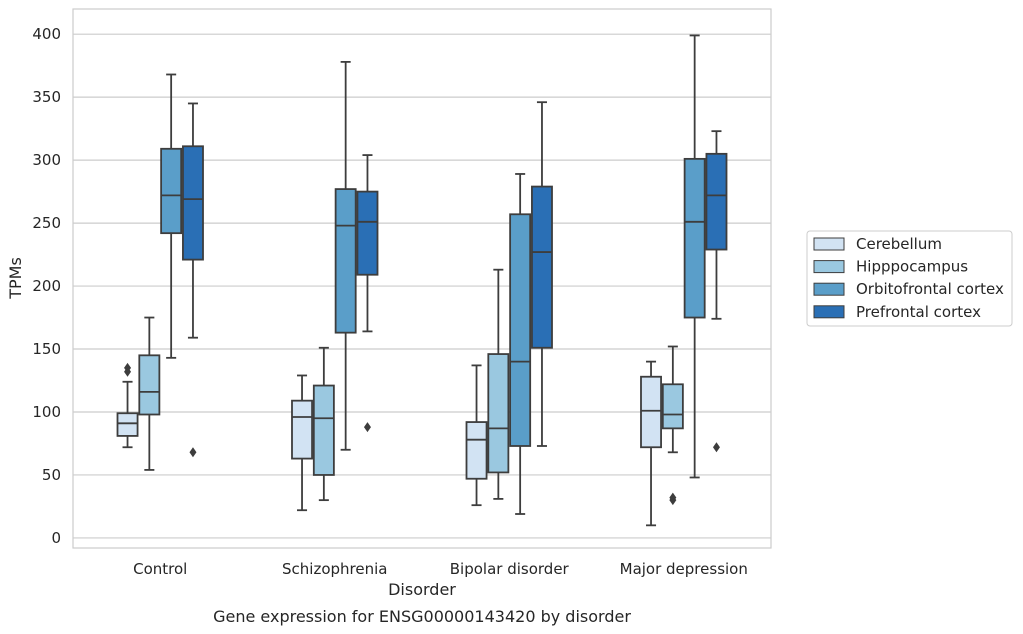  I want to click on y-tick-label: 100, so click(46, 412).